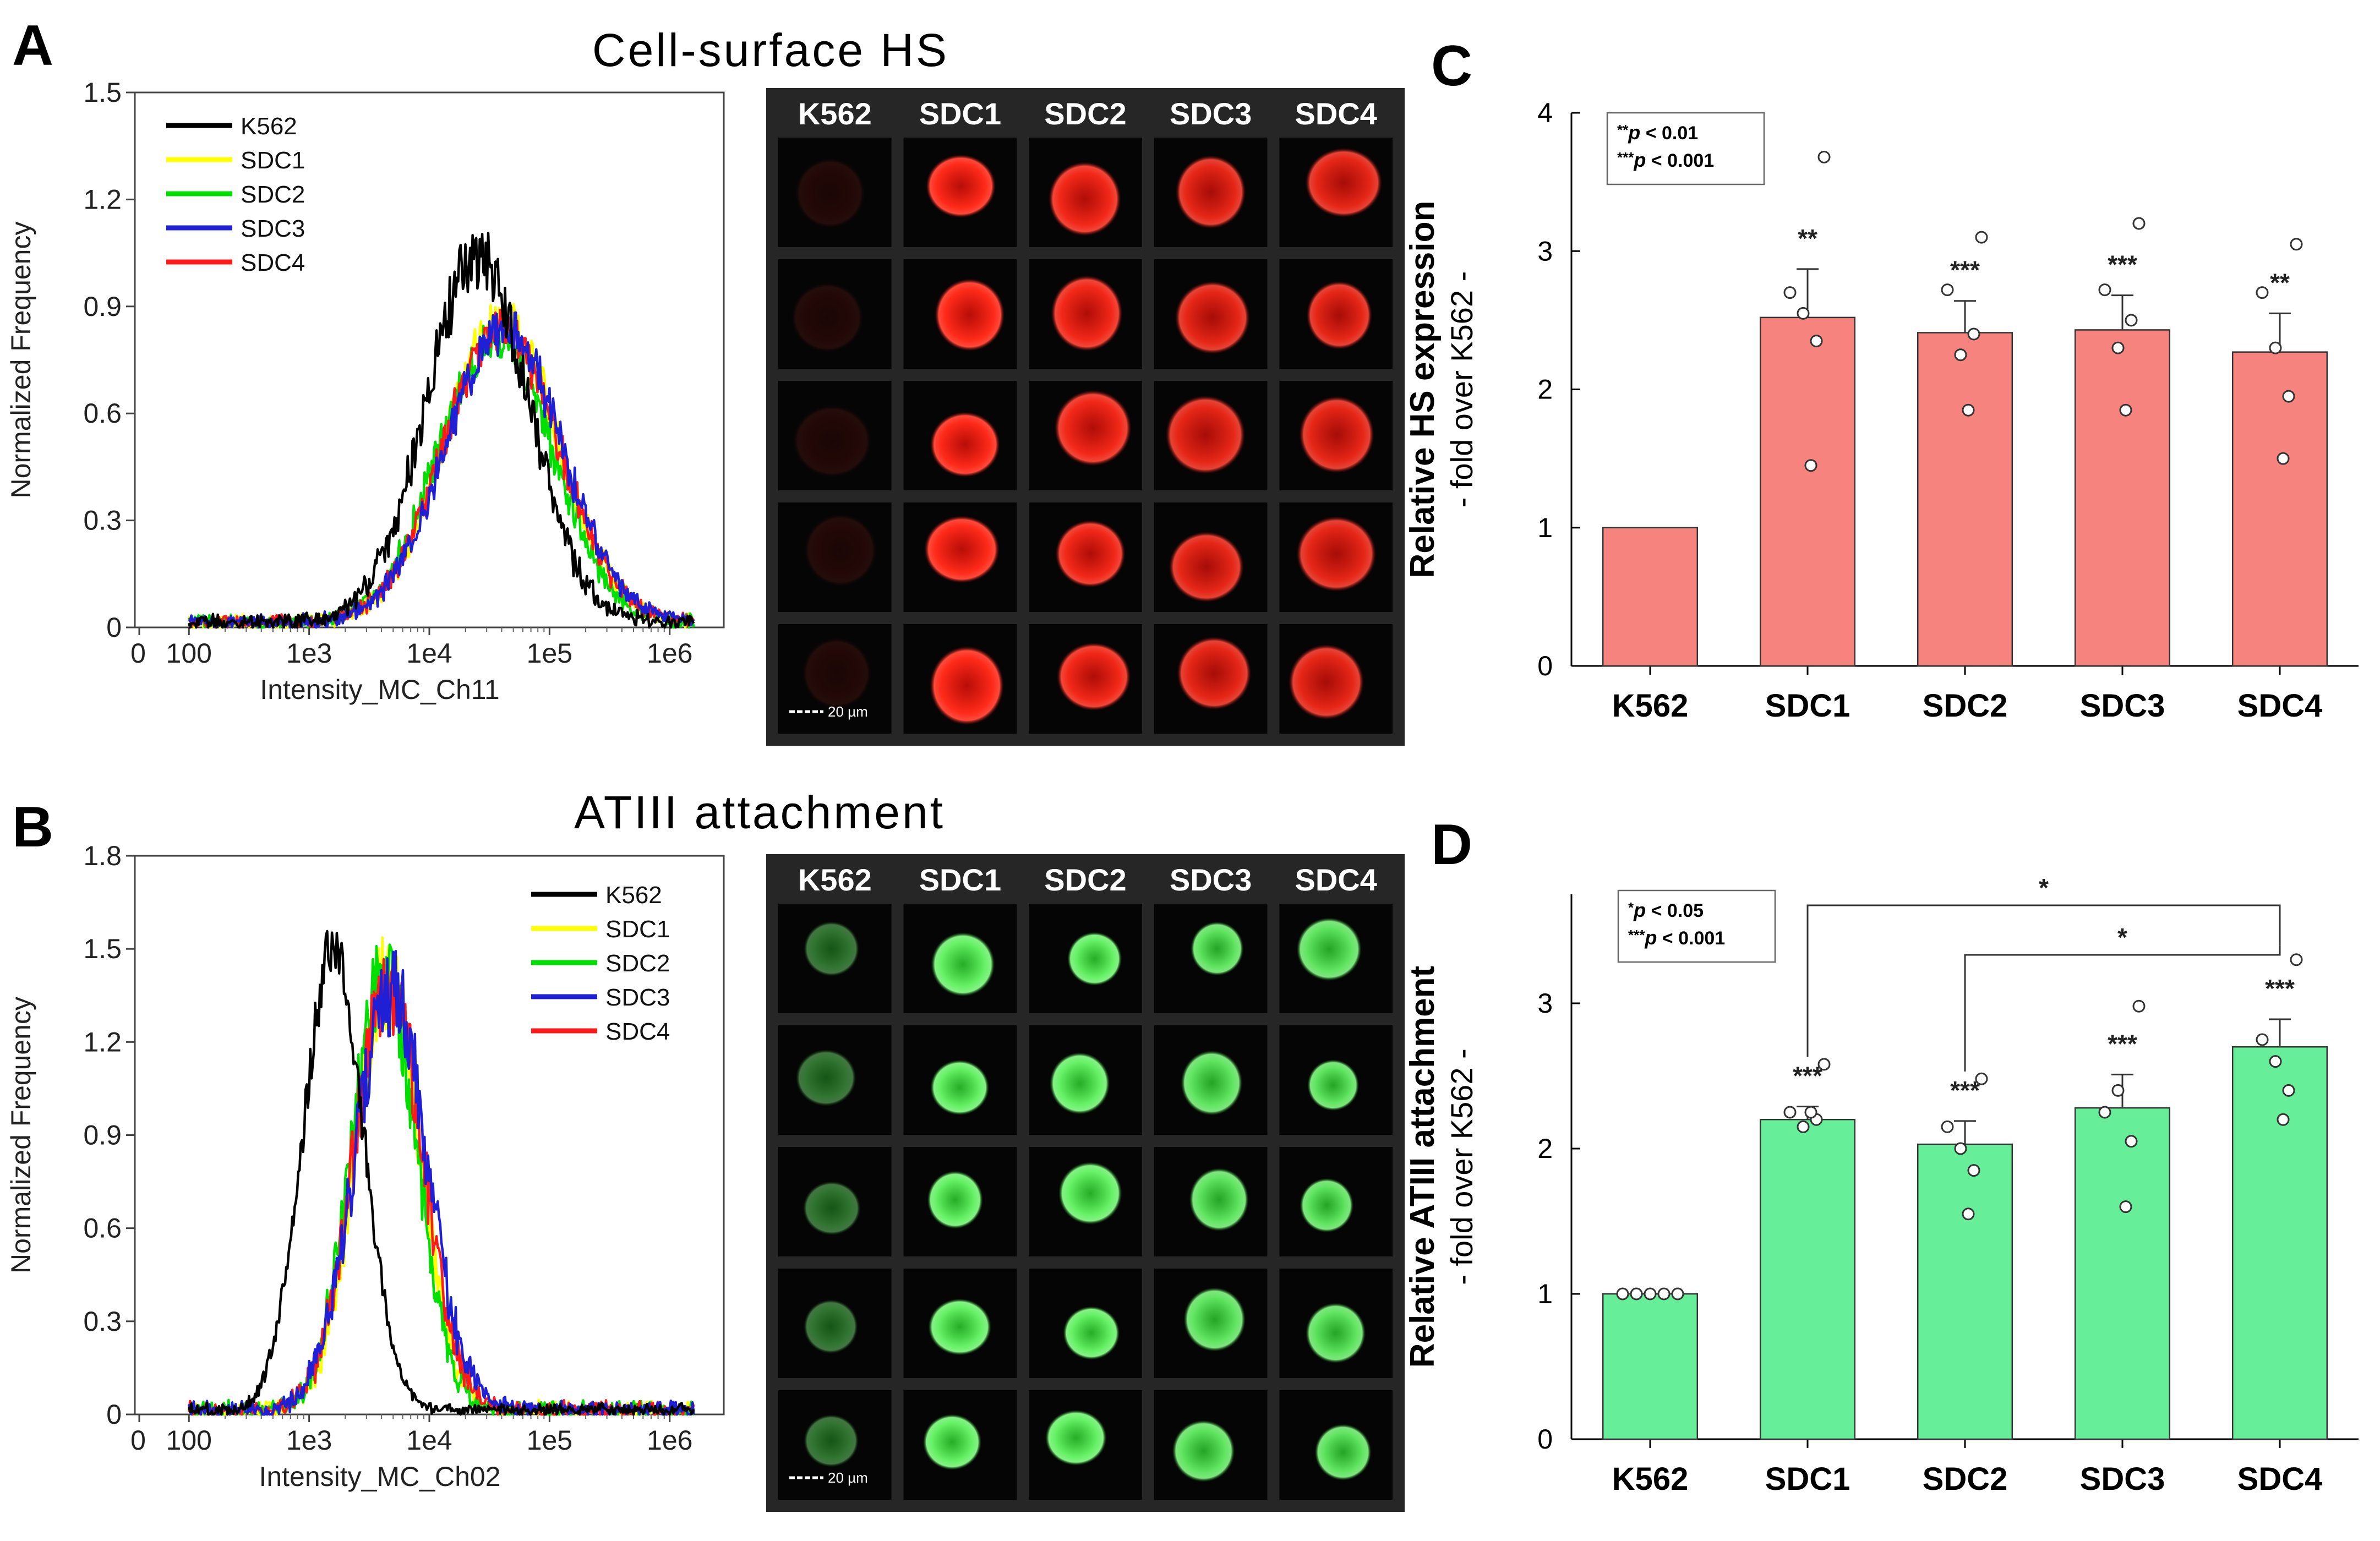 Image resolution: width=2380 pixels, height=1541 pixels. Describe the element at coordinates (549, 1440) in the screenshot. I see `xtick-label: 1e5` at that location.